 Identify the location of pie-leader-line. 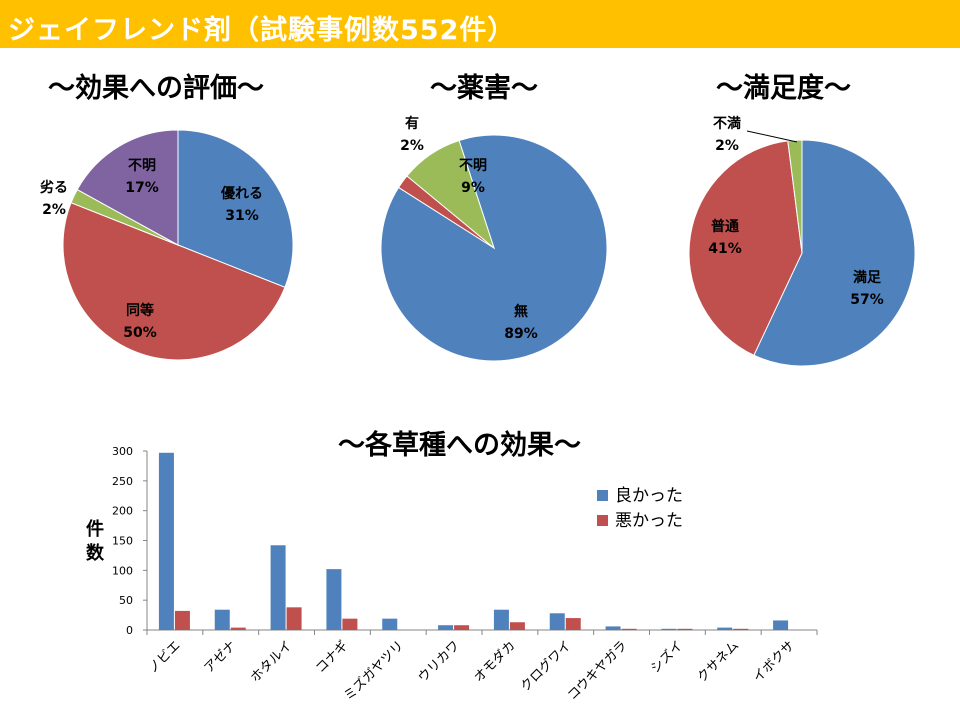
(772, 136).